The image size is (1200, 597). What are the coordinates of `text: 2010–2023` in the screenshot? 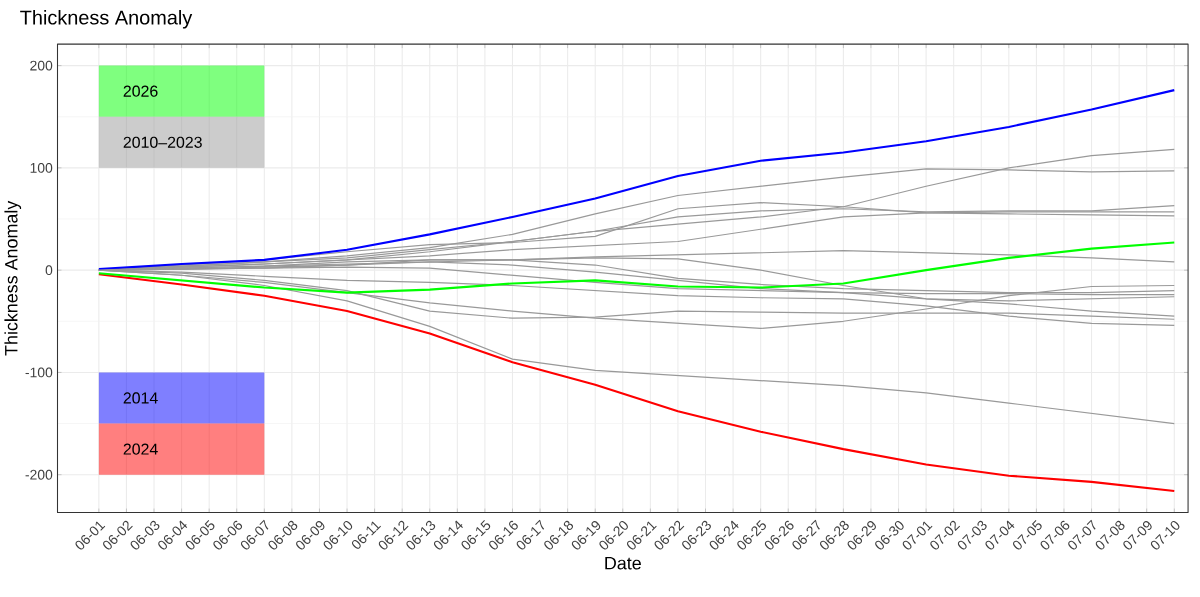 It's located at (162, 142).